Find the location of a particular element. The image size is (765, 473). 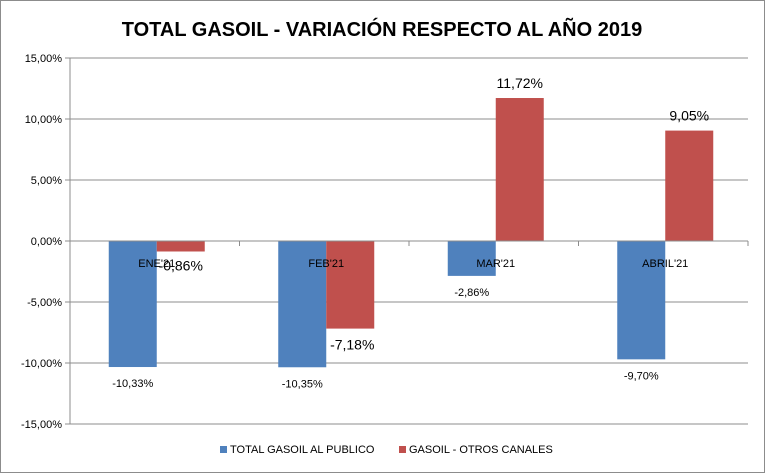

category-label: MAR'21 is located at coordinates (495, 264).